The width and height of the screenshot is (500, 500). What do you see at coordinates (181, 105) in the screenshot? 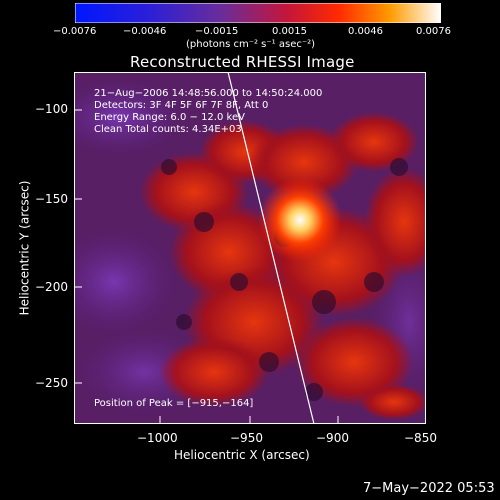
I see `info-line-2: Detectors: 3F 4F 5F 6F 7F 8F, Att 0` at bounding box center [181, 105].